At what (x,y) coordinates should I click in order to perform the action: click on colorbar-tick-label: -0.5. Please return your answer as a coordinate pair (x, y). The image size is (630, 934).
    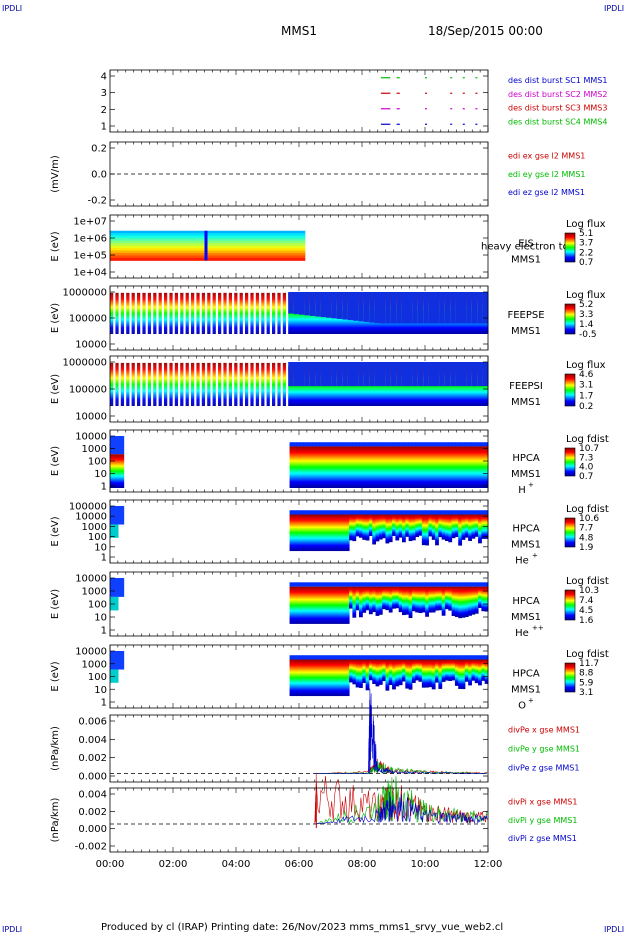
    Looking at the image, I should click on (588, 335).